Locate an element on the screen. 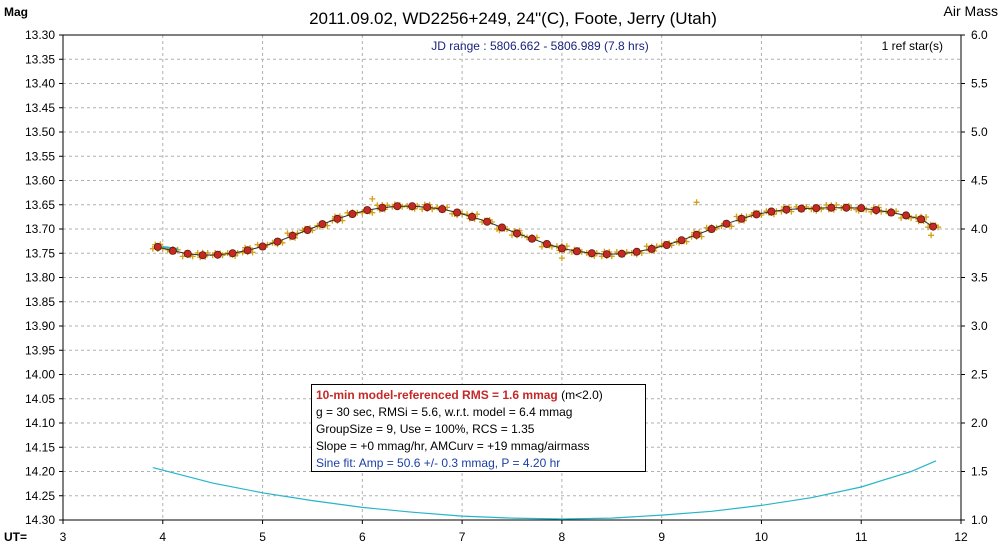 This screenshot has width=1003, height=555. x-tick-label: 12 is located at coordinates (961, 537).